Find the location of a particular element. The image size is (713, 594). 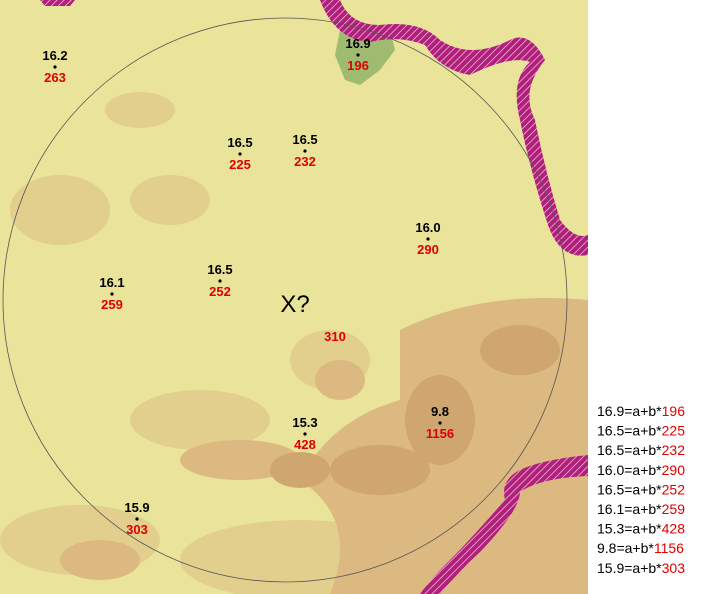

equation-rhs: 252 is located at coordinates (674, 489).